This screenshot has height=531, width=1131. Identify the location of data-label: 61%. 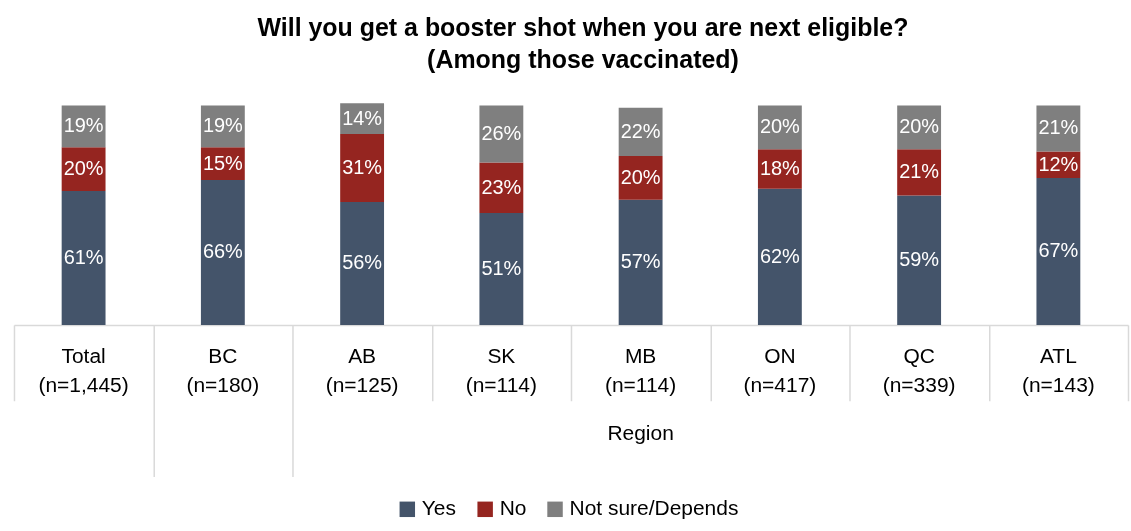
(83, 256).